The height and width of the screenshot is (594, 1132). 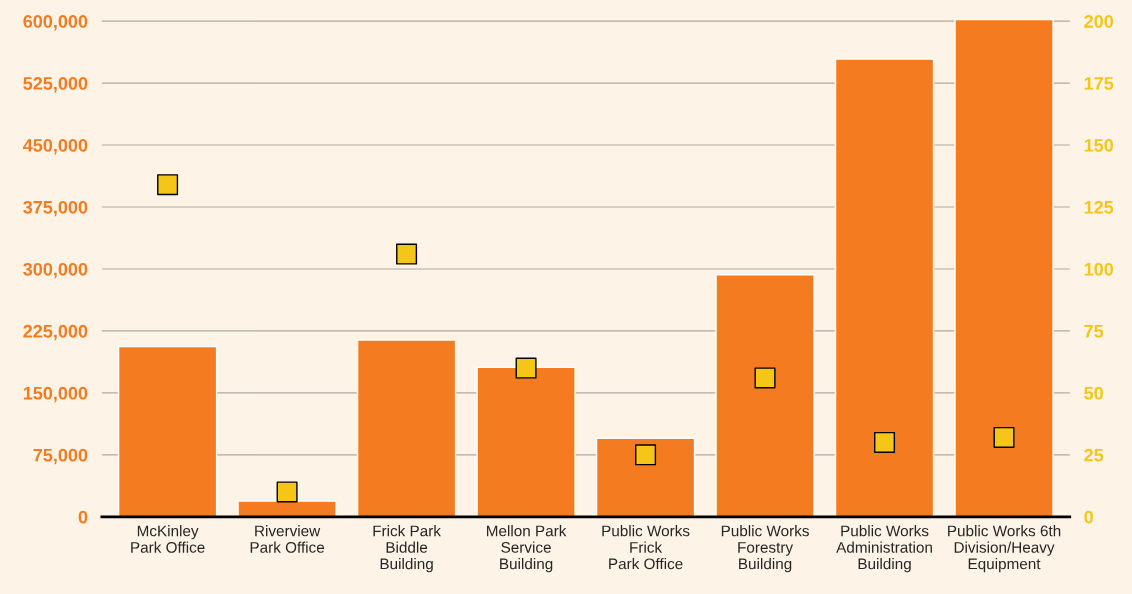 I want to click on x-tick-label: Public Works Frick Park Office, so click(x=646, y=547).